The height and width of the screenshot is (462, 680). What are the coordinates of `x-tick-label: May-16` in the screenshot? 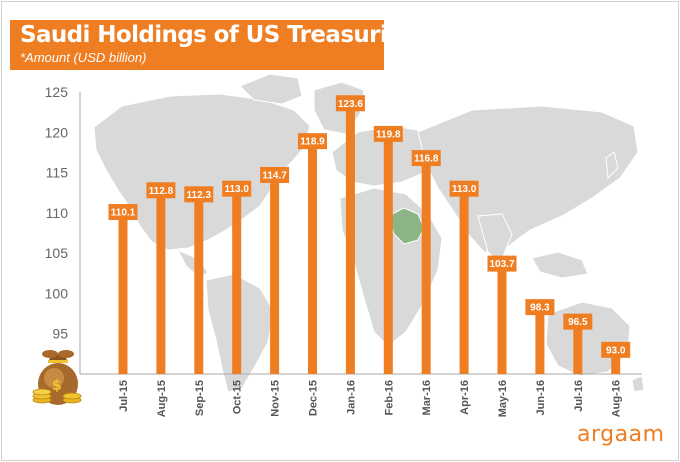 It's located at (503, 398).